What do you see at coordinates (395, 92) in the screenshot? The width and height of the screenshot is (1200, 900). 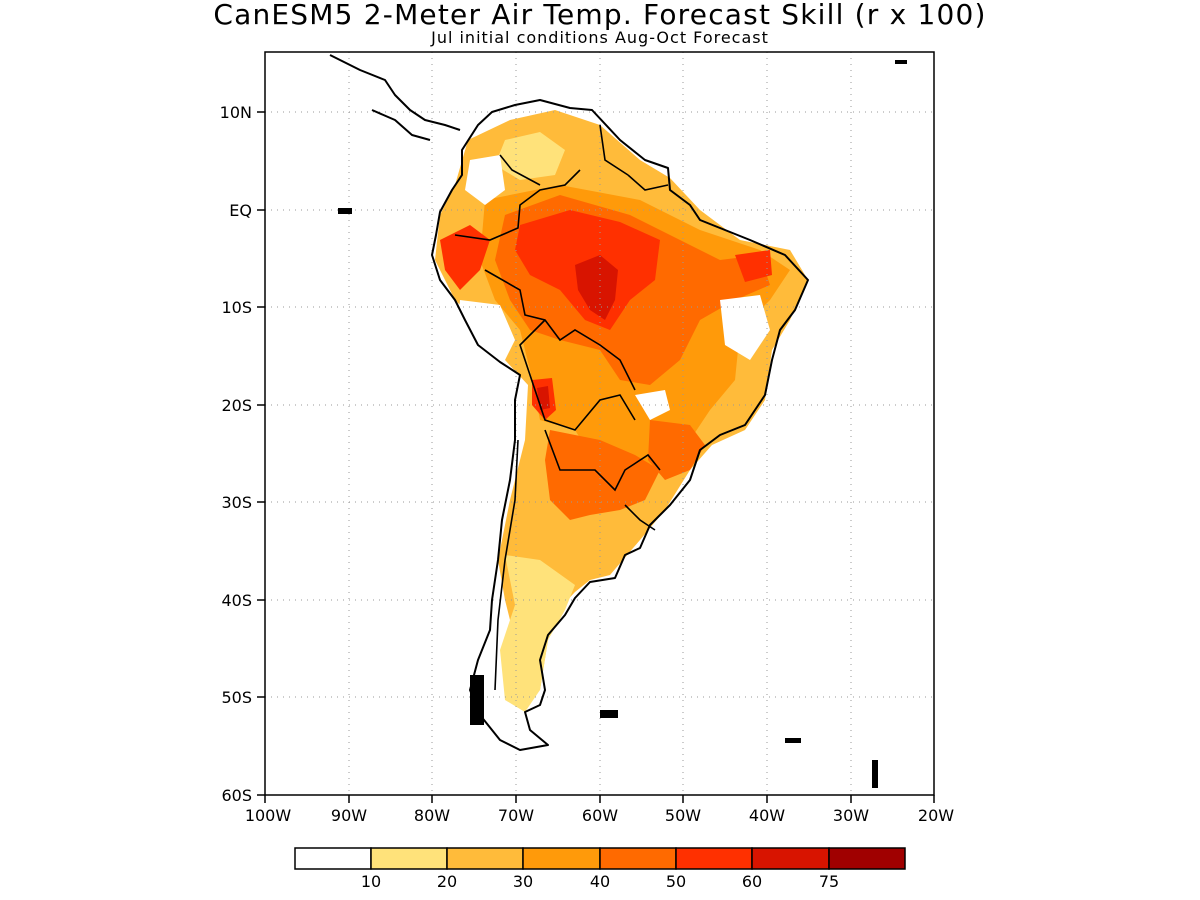 I see `central-america-outline` at bounding box center [395, 92].